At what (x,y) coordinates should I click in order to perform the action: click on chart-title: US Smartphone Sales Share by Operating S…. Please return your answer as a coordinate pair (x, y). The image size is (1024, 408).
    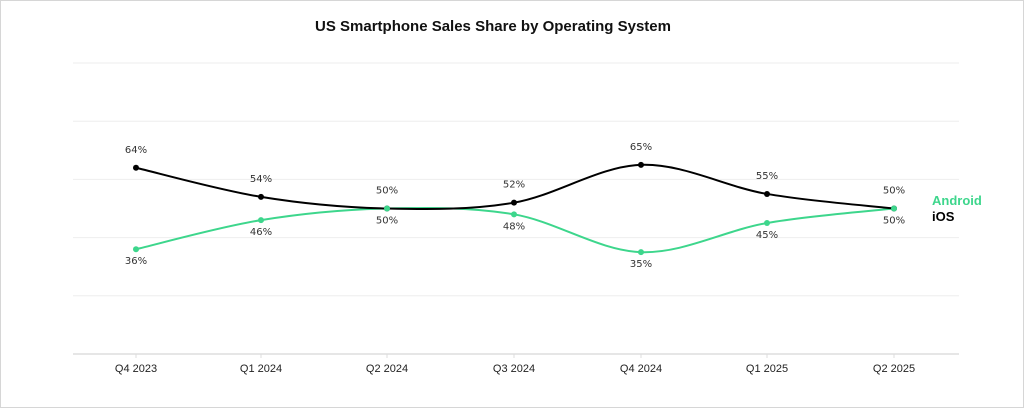
    Looking at the image, I should click on (493, 26).